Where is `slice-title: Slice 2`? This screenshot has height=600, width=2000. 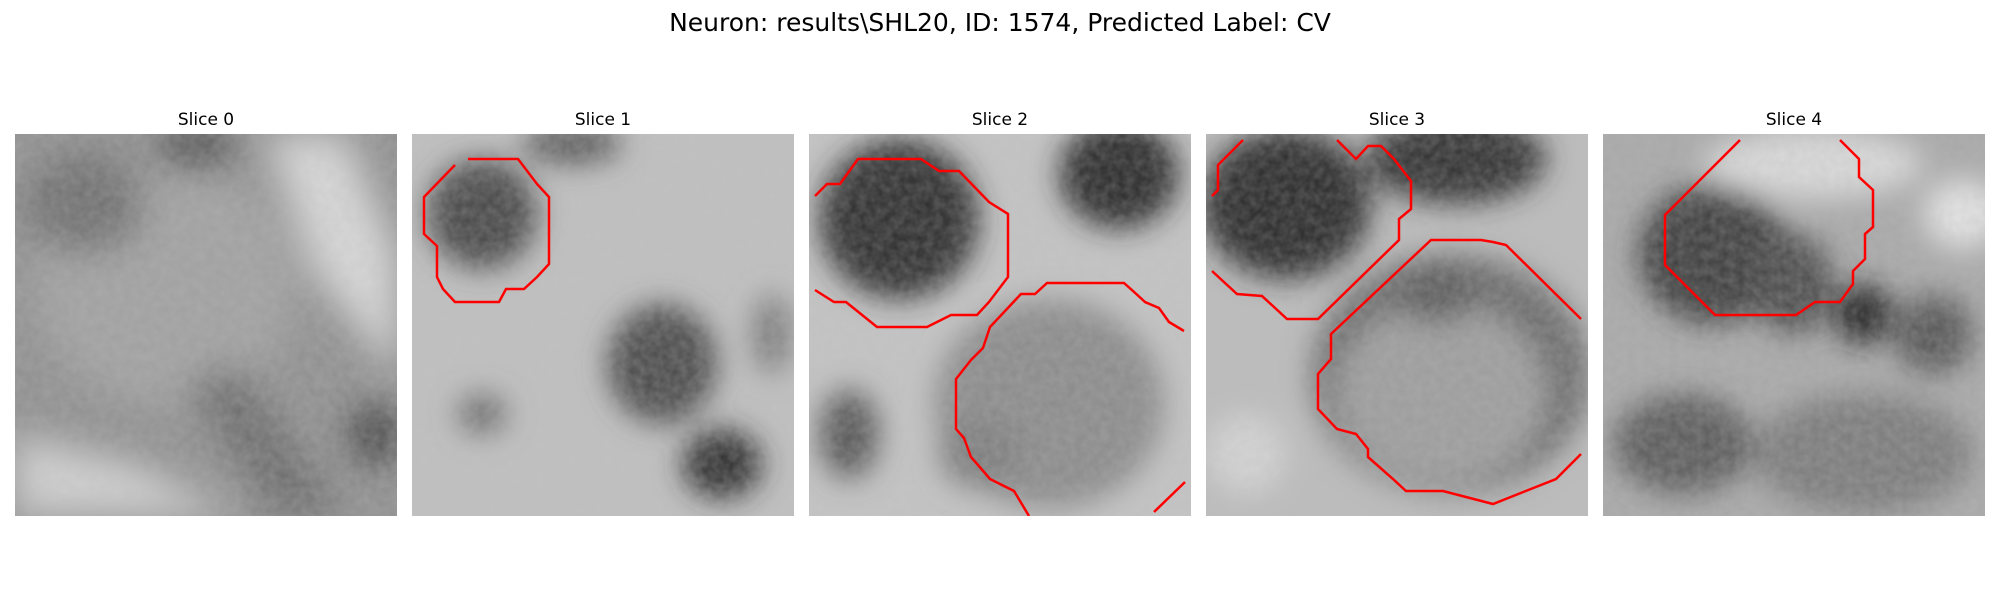 slice-title: Slice 2 is located at coordinates (1000, 120).